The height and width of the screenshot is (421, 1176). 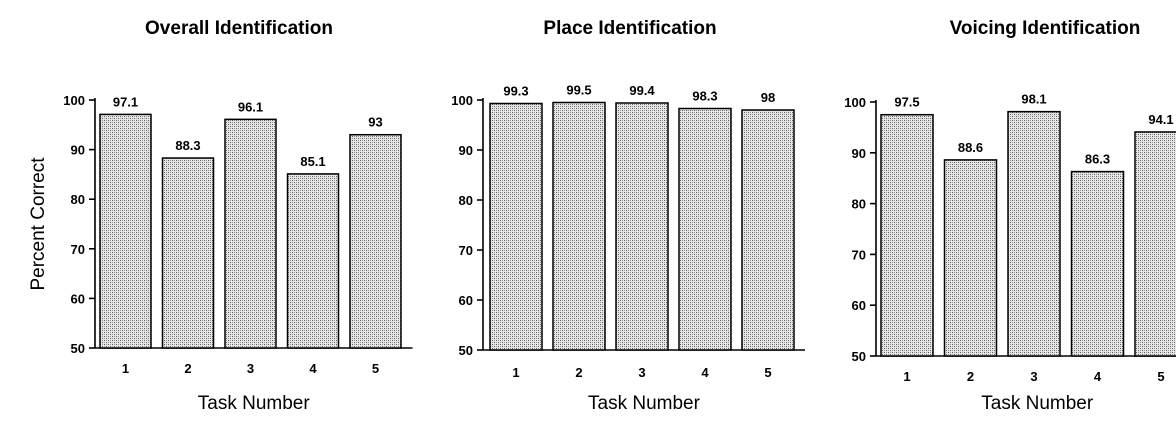 I want to click on bar-value-label: 97.1, so click(x=125, y=101).